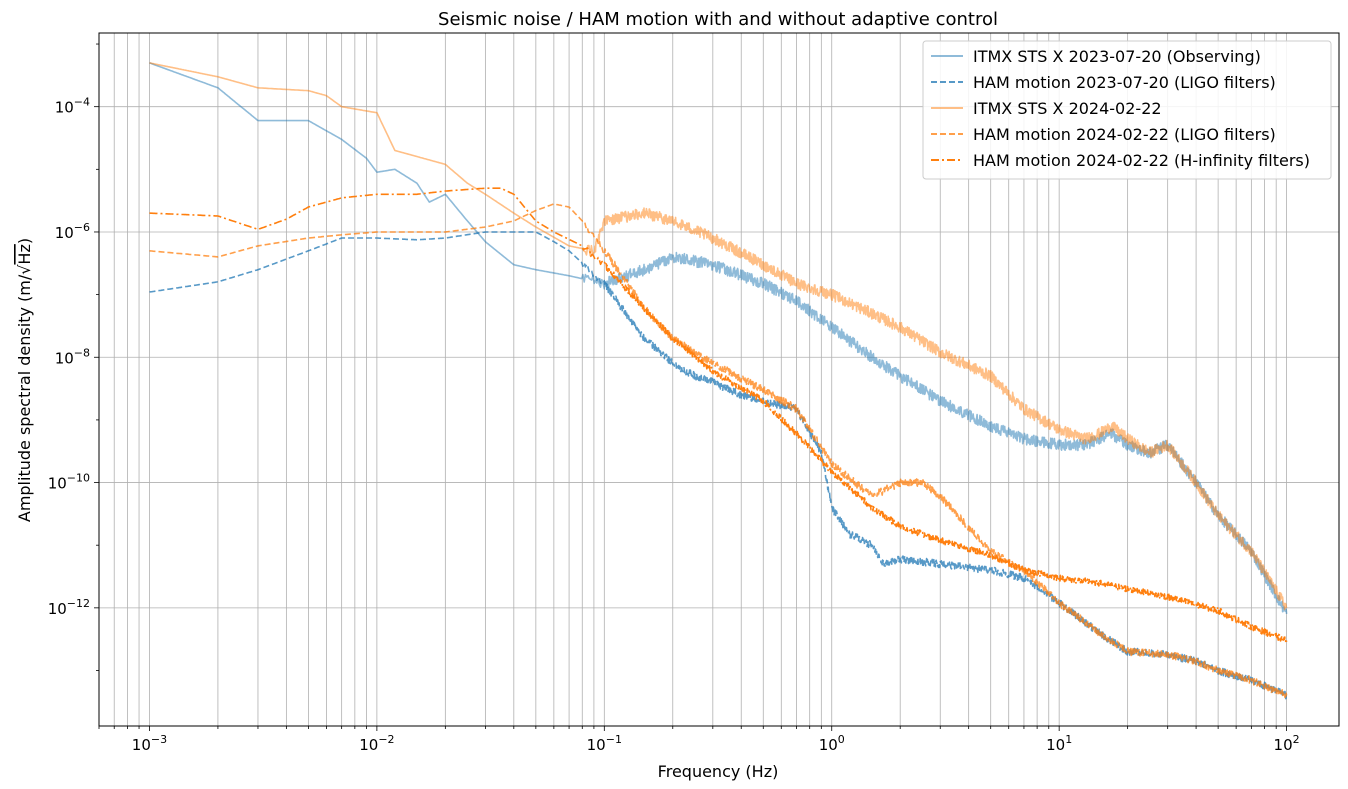 Image resolution: width=1348 pixels, height=789 pixels. I want to click on y-tick-label: 10⁻⁶, so click(72, 231).